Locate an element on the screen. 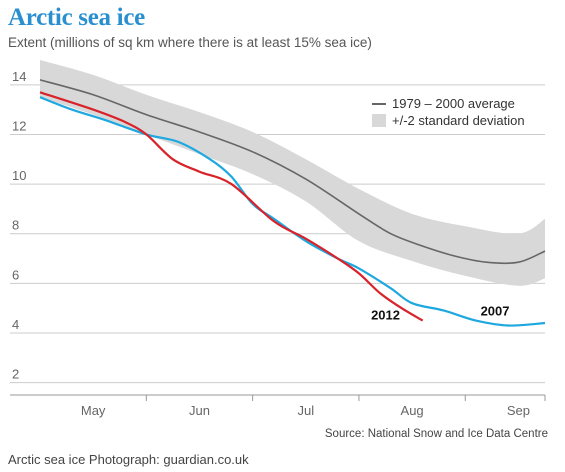 The width and height of the screenshot is (565, 472). y-tick-label: 12 is located at coordinates (19, 125).